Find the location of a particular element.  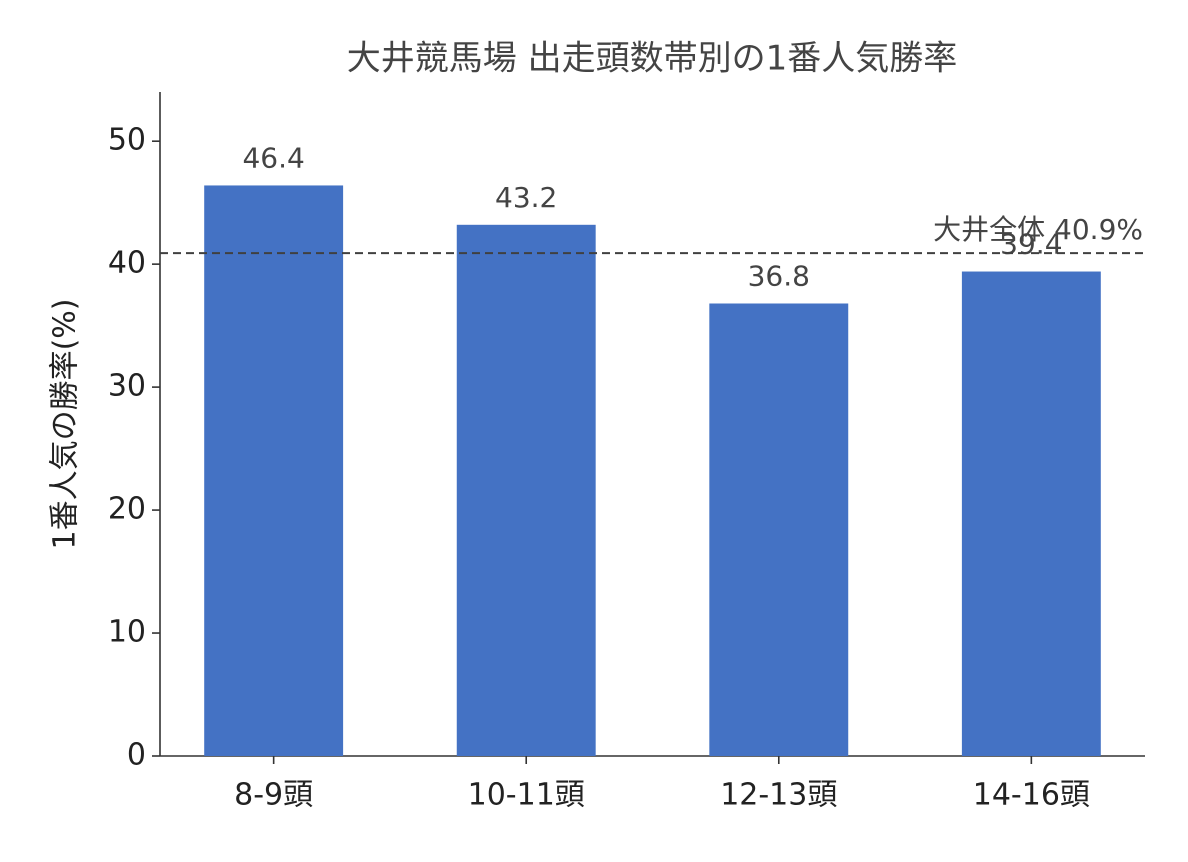

x-tick-label: 14-16頭 is located at coordinates (1031, 795).